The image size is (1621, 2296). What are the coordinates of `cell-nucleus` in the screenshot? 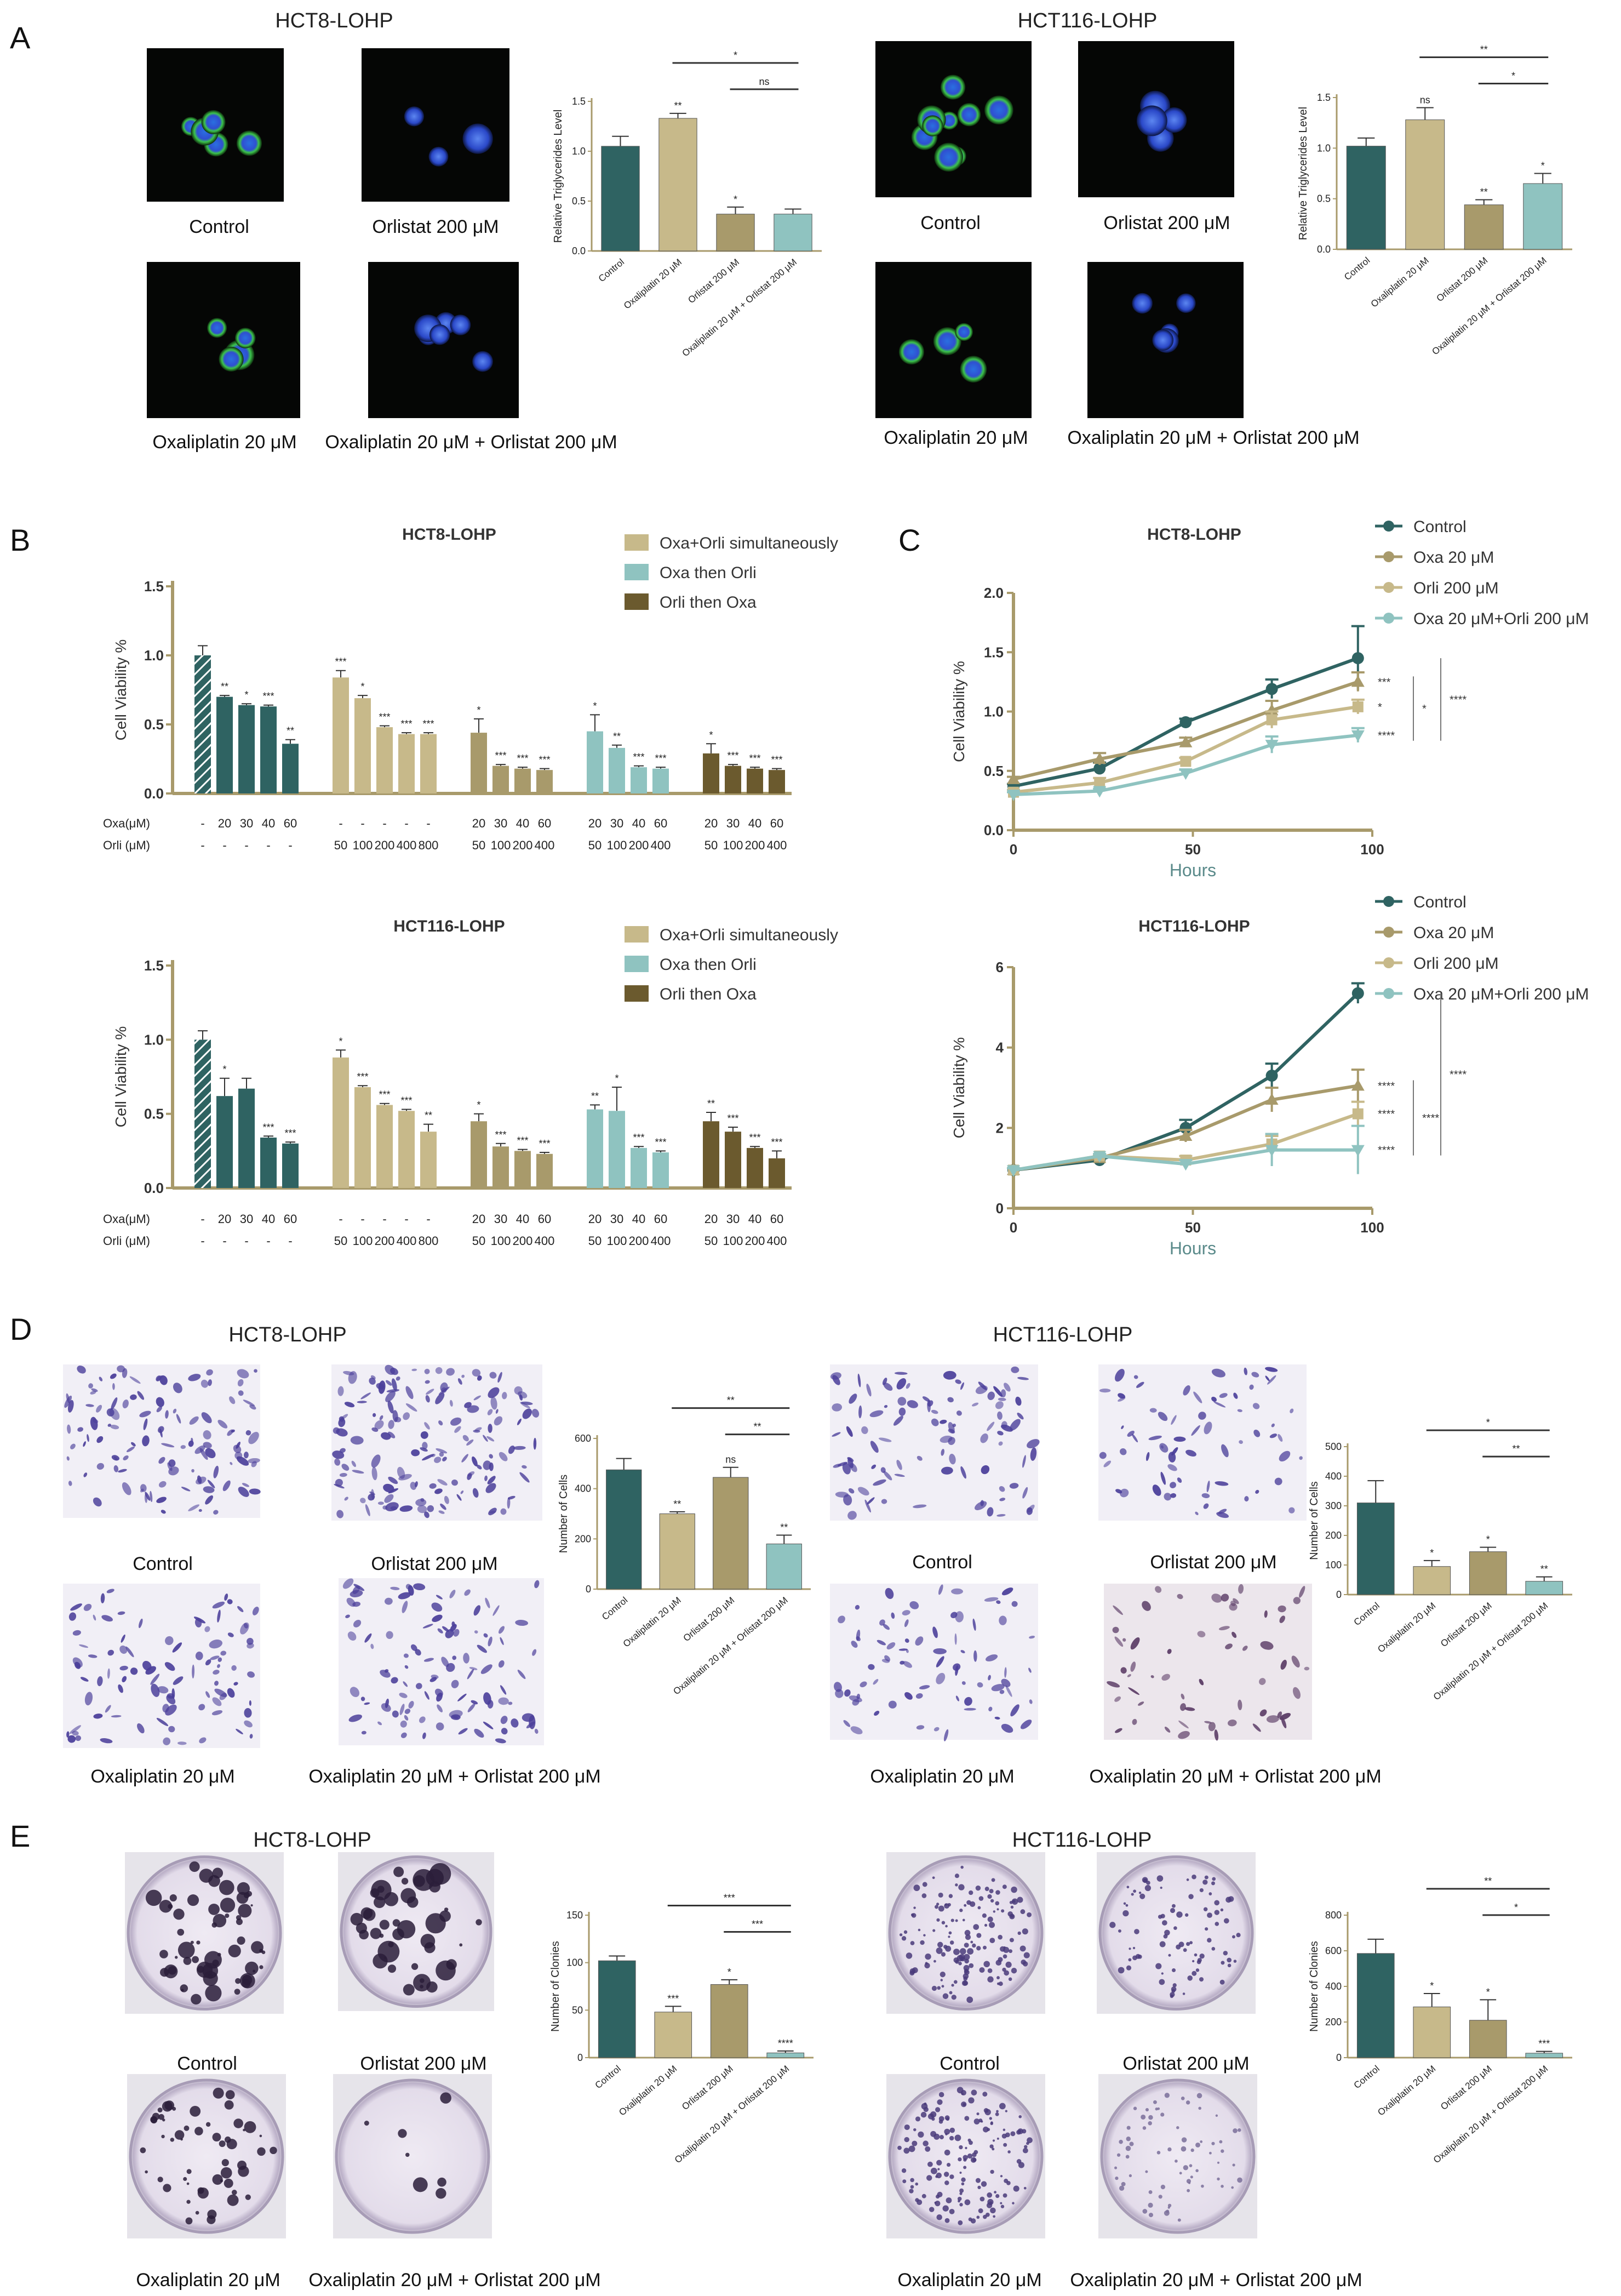 It's located at (953, 87).